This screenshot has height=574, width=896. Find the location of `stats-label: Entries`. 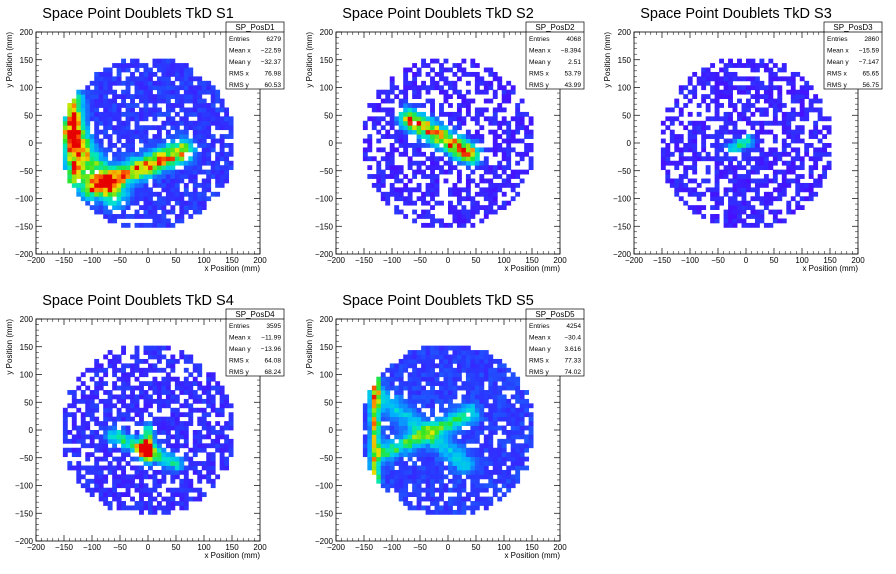

stats-label: Entries is located at coordinates (239, 326).